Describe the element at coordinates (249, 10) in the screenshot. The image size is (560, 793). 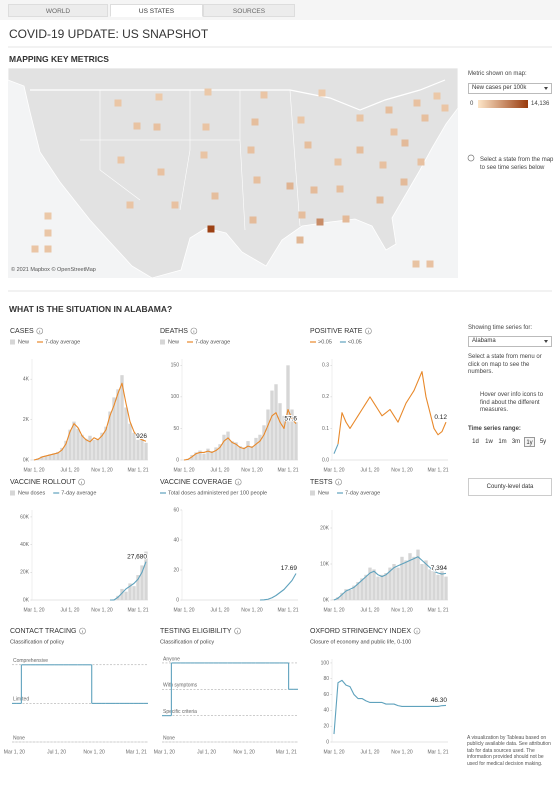
I see `tab: SOURCES` at that location.